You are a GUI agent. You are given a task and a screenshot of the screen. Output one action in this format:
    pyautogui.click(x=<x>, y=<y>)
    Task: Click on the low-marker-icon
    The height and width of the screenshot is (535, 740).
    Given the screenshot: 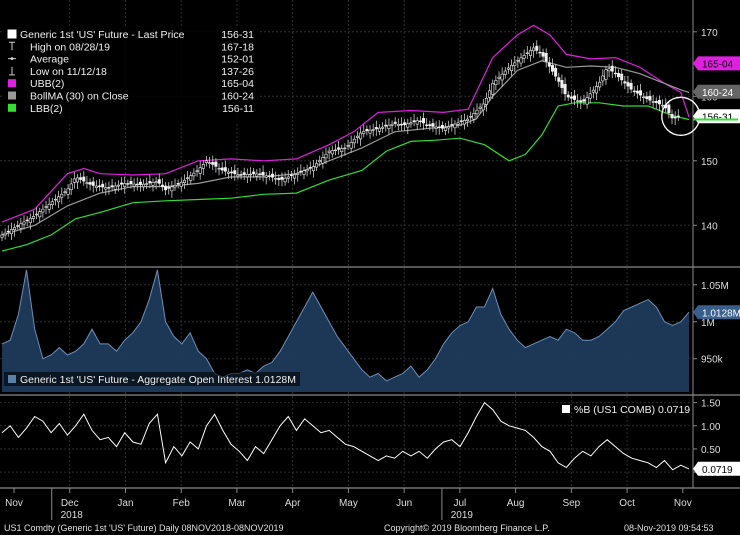 What is the action you would take?
    pyautogui.click(x=12, y=71)
    